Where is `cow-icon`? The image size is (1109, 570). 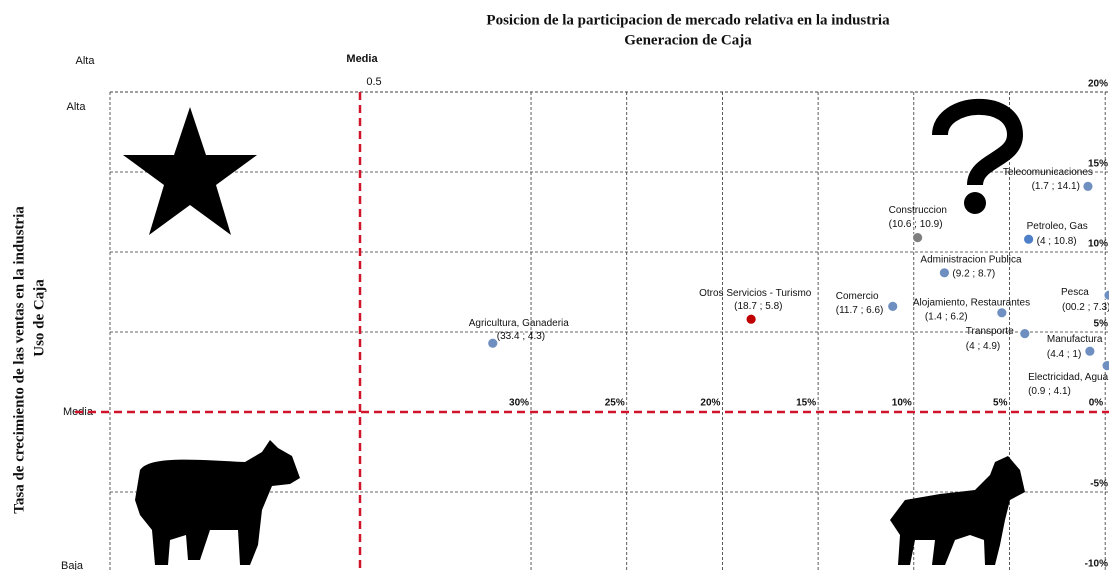 cow-icon is located at coordinates (217, 502).